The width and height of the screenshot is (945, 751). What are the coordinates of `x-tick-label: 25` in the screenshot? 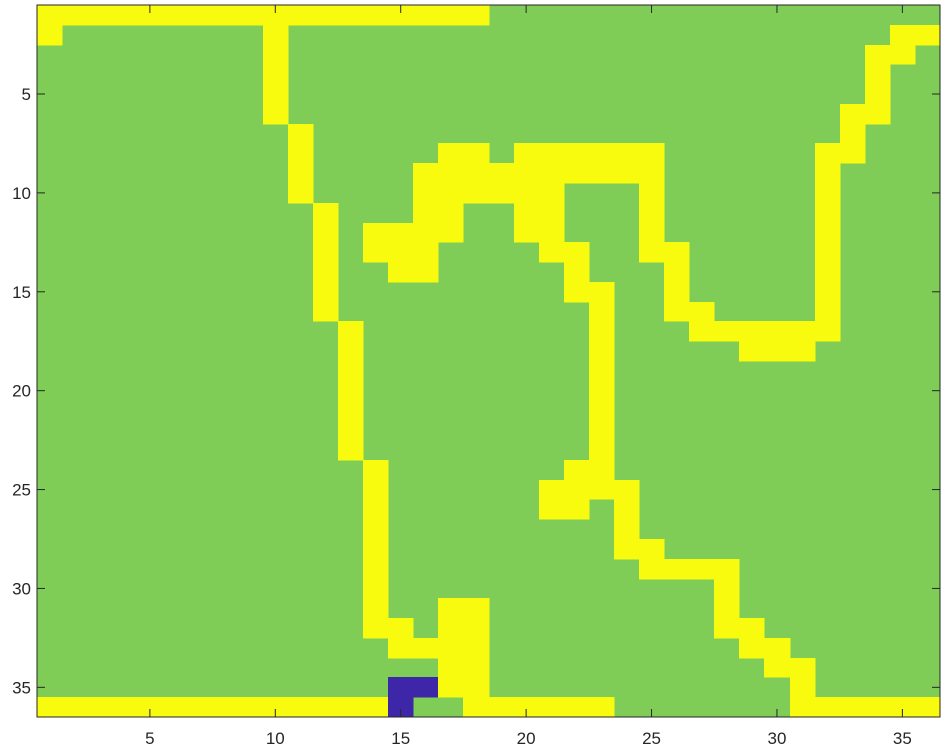 It's located at (651, 738).